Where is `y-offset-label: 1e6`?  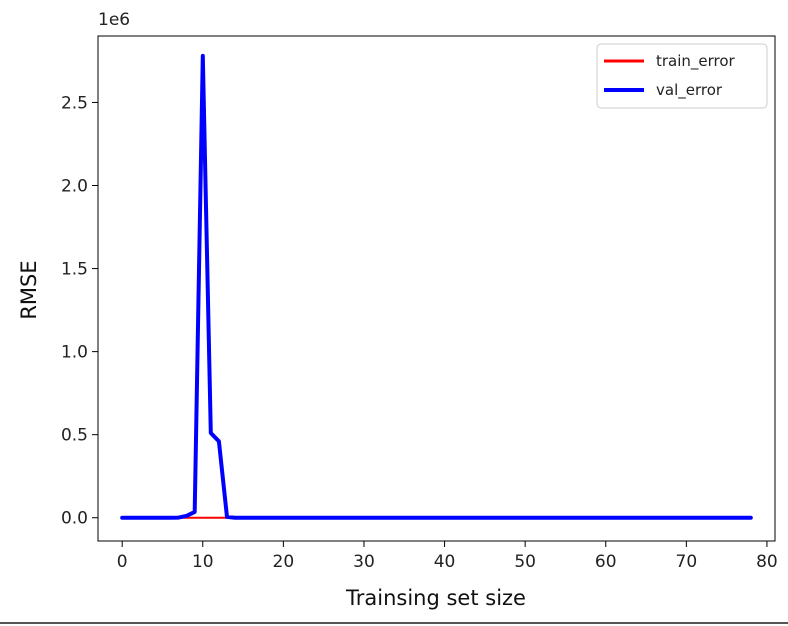 y-offset-label: 1e6 is located at coordinates (114, 20).